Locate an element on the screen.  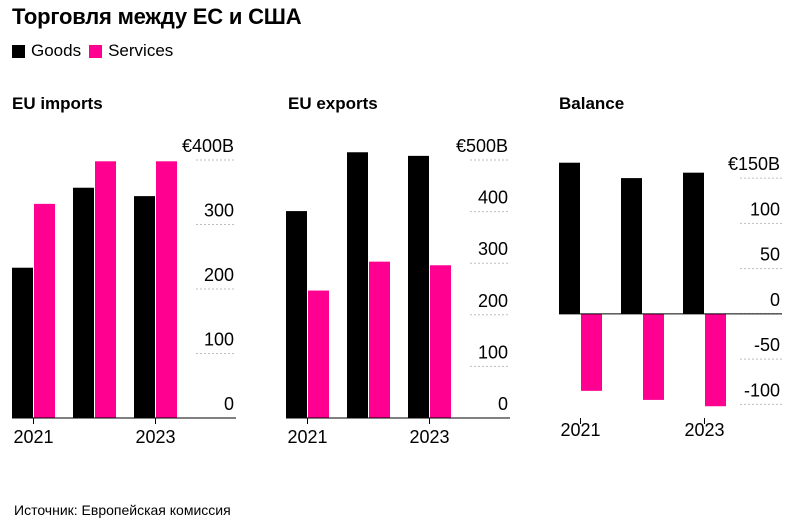
legend-item-goods: Goods is located at coordinates (46, 51).